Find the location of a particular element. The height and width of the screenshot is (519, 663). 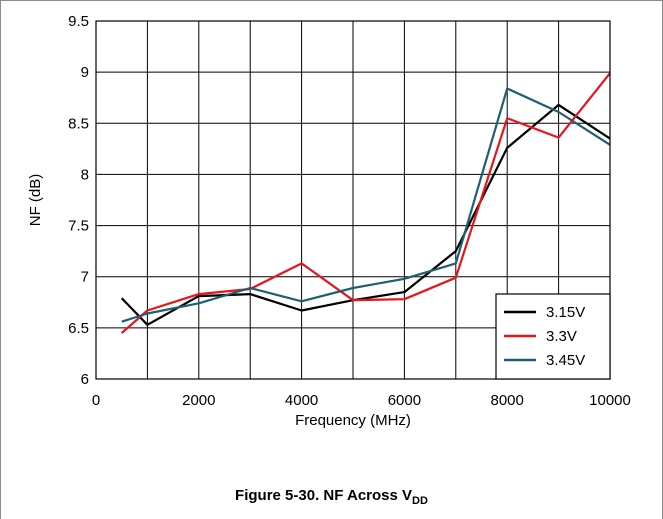

figure-caption: Figure 5-30. NF Across VDD is located at coordinates (331, 497).